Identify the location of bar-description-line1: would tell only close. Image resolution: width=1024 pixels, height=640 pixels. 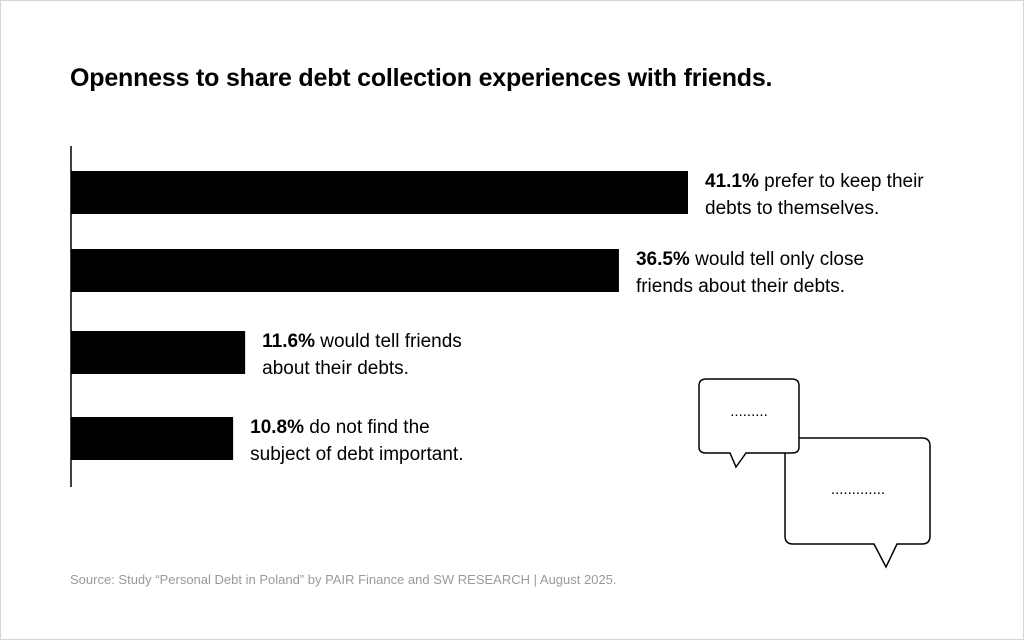
(777, 259).